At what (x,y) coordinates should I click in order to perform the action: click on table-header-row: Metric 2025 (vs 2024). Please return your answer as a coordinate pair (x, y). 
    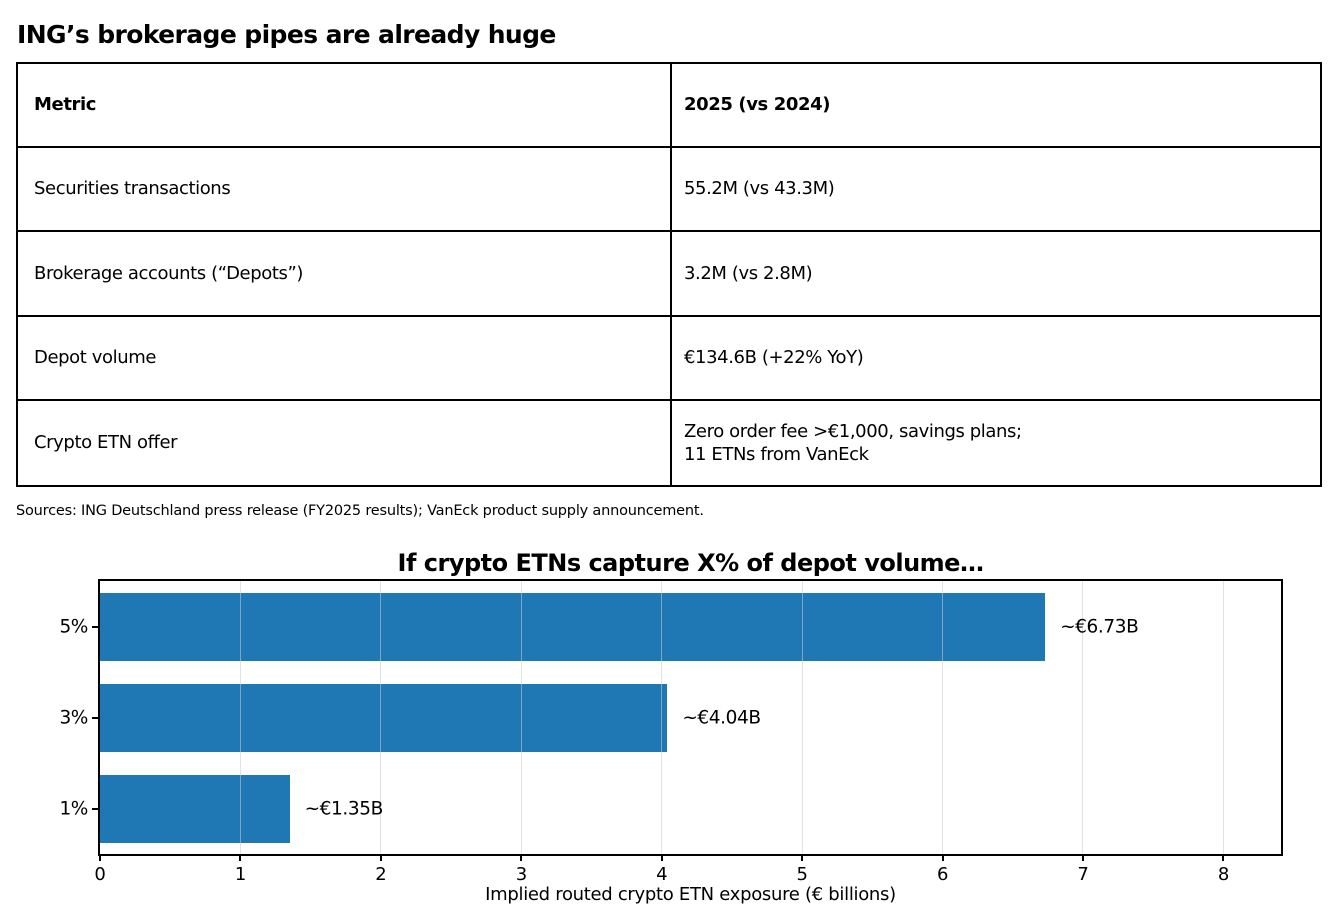
    Looking at the image, I should click on (669, 105).